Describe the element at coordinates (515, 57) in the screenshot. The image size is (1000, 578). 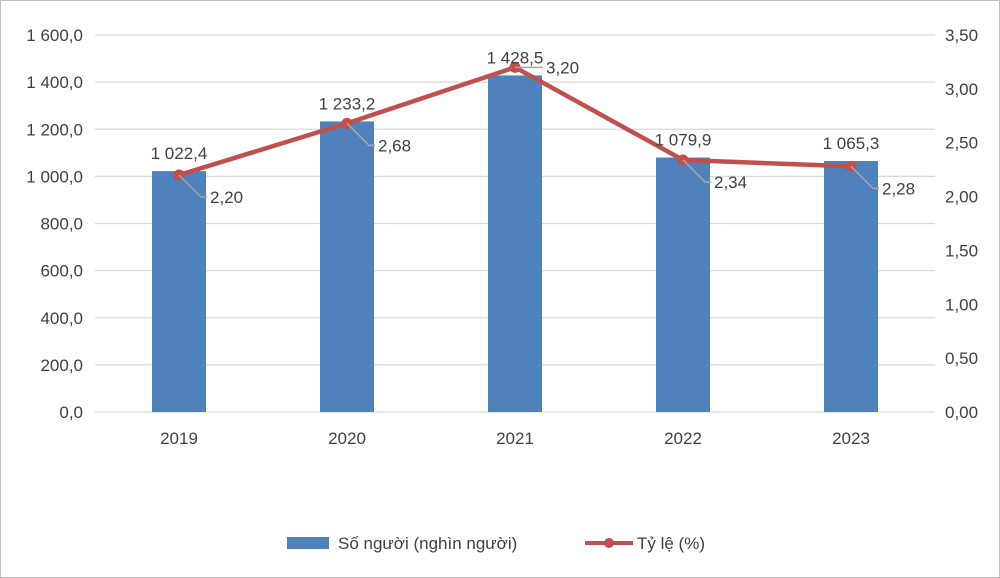
I see `bar-data-label: 1 428,5` at that location.